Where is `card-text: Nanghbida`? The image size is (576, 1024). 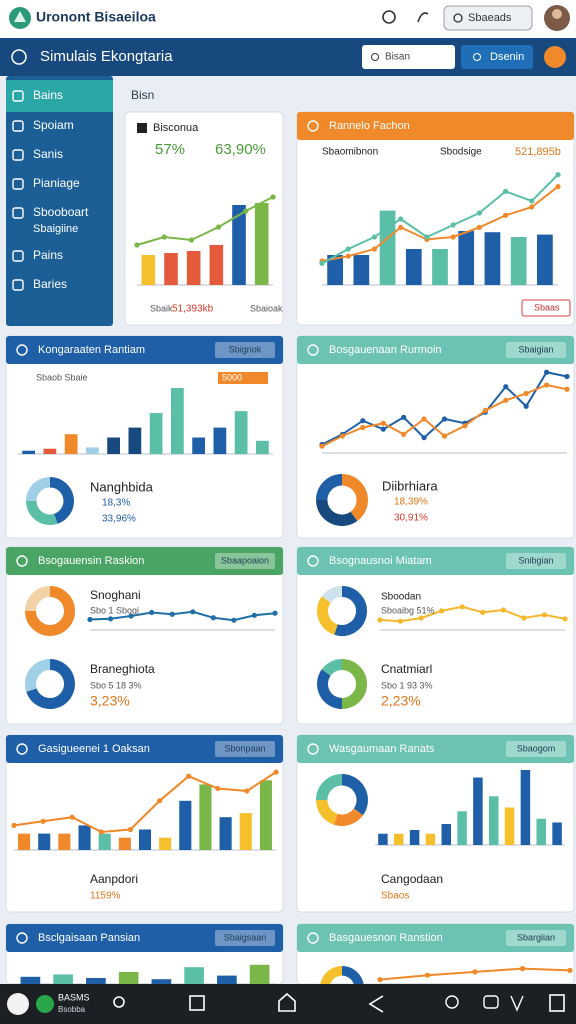 card-text: Nanghbida is located at coordinates (122, 486).